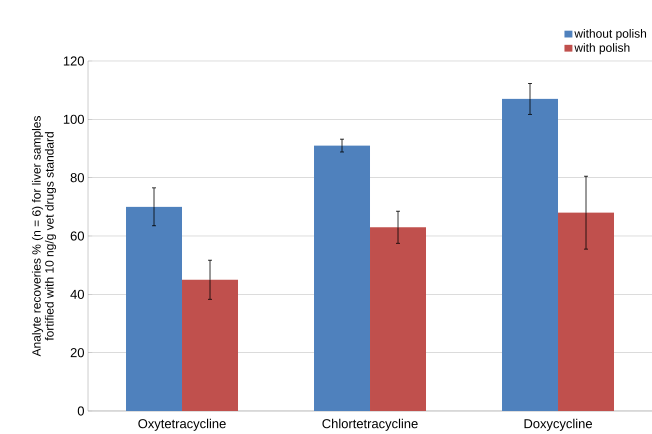 The width and height of the screenshot is (652, 434). What do you see at coordinates (77, 177) in the screenshot?
I see `y-tick-label: 80` at bounding box center [77, 177].